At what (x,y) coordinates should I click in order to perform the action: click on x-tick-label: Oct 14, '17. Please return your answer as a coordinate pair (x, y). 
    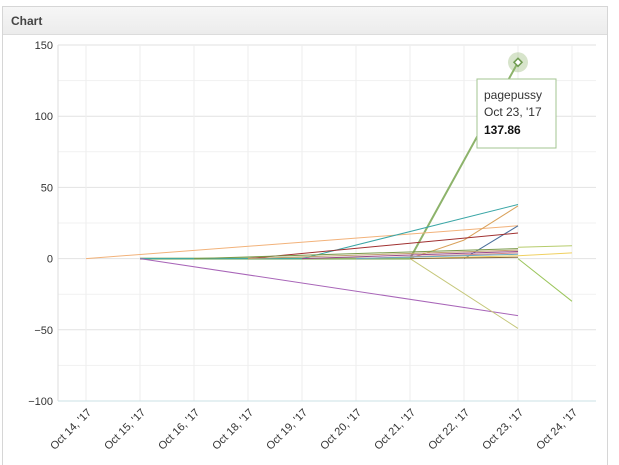
    Looking at the image, I should click on (71, 430).